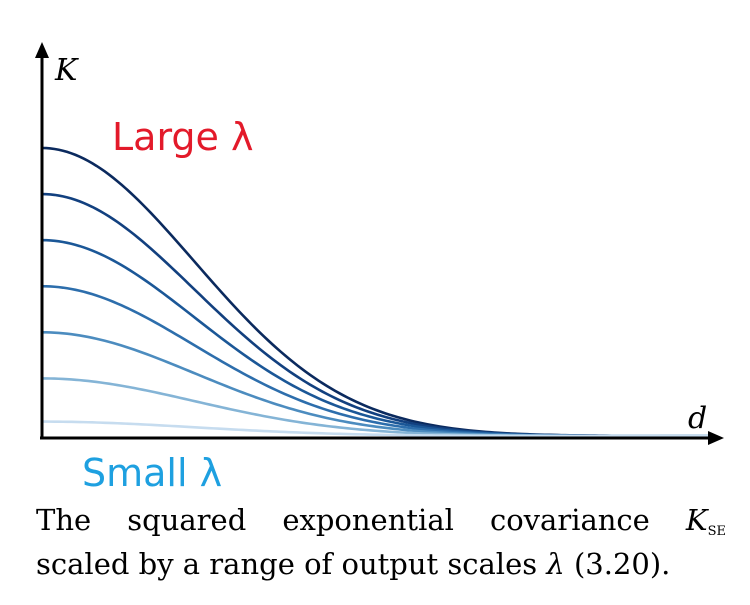  Describe the element at coordinates (182, 137) in the screenshot. I see `large-lambda-annotation: Large λ` at that location.